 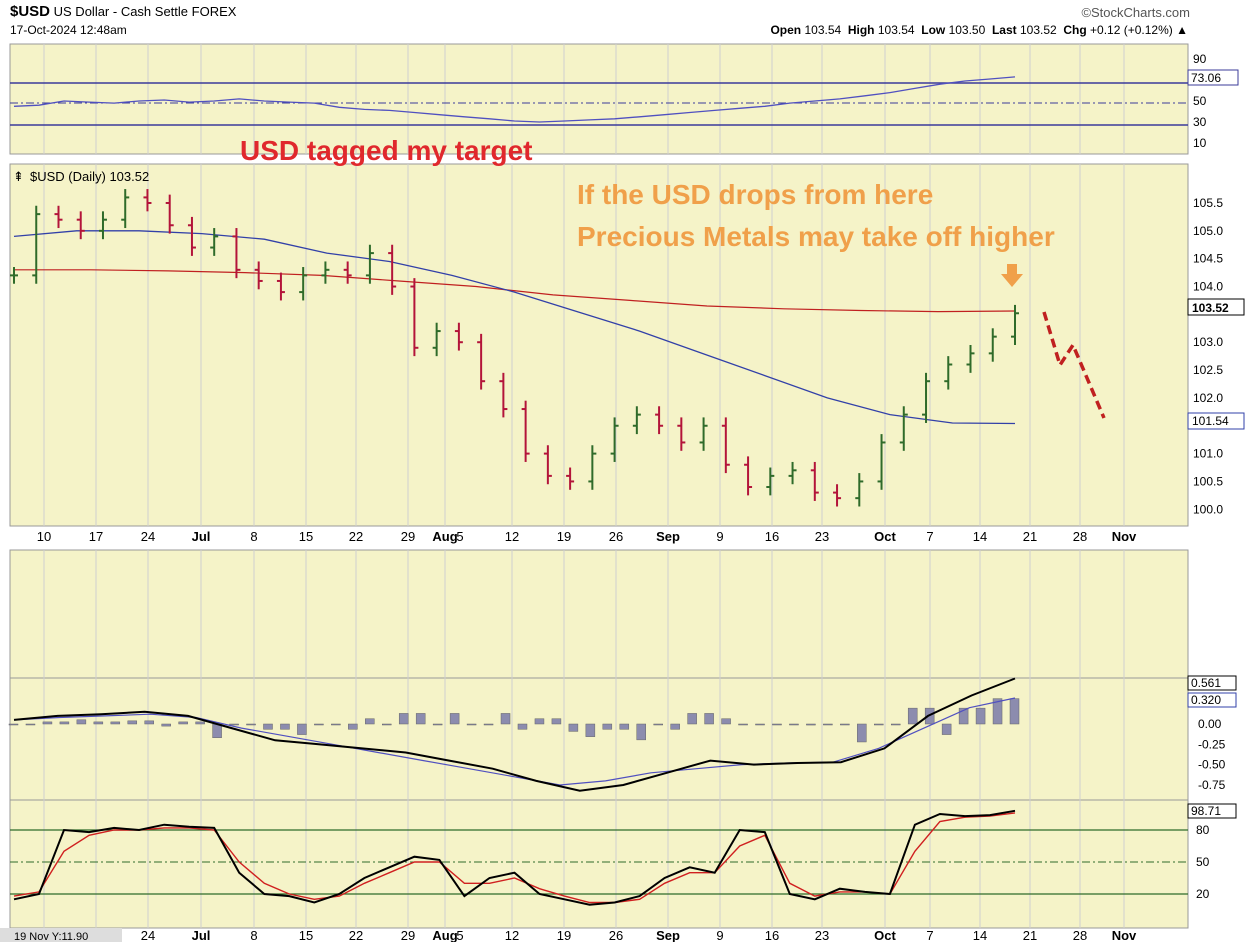 I want to click on x-tick-label: 28, so click(x=1080, y=536).